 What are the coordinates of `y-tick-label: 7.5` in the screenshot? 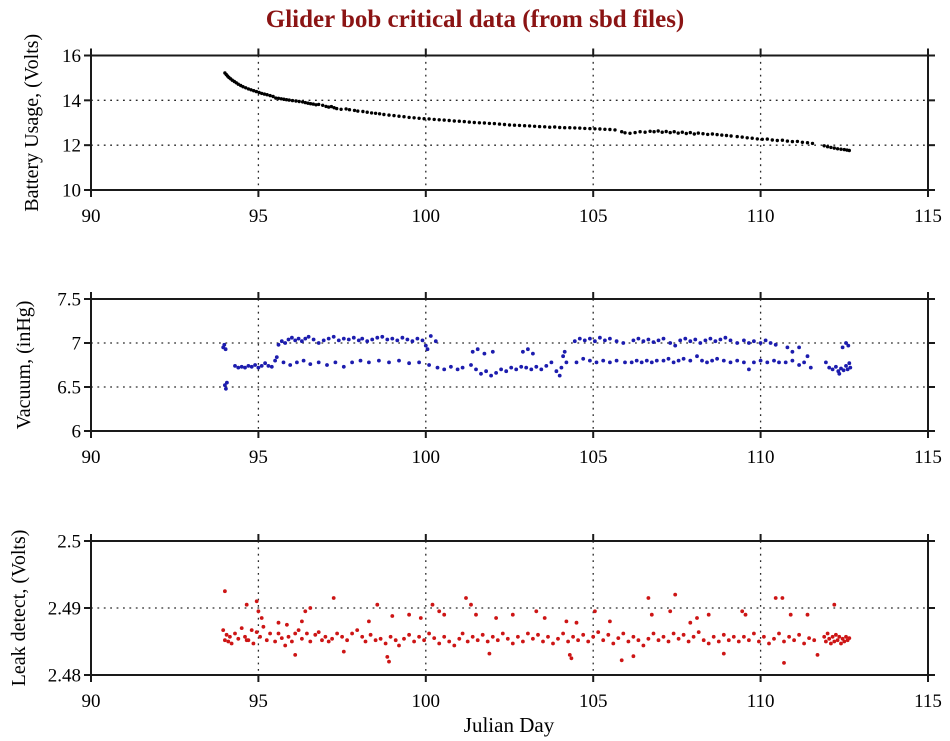 It's located at (69, 300).